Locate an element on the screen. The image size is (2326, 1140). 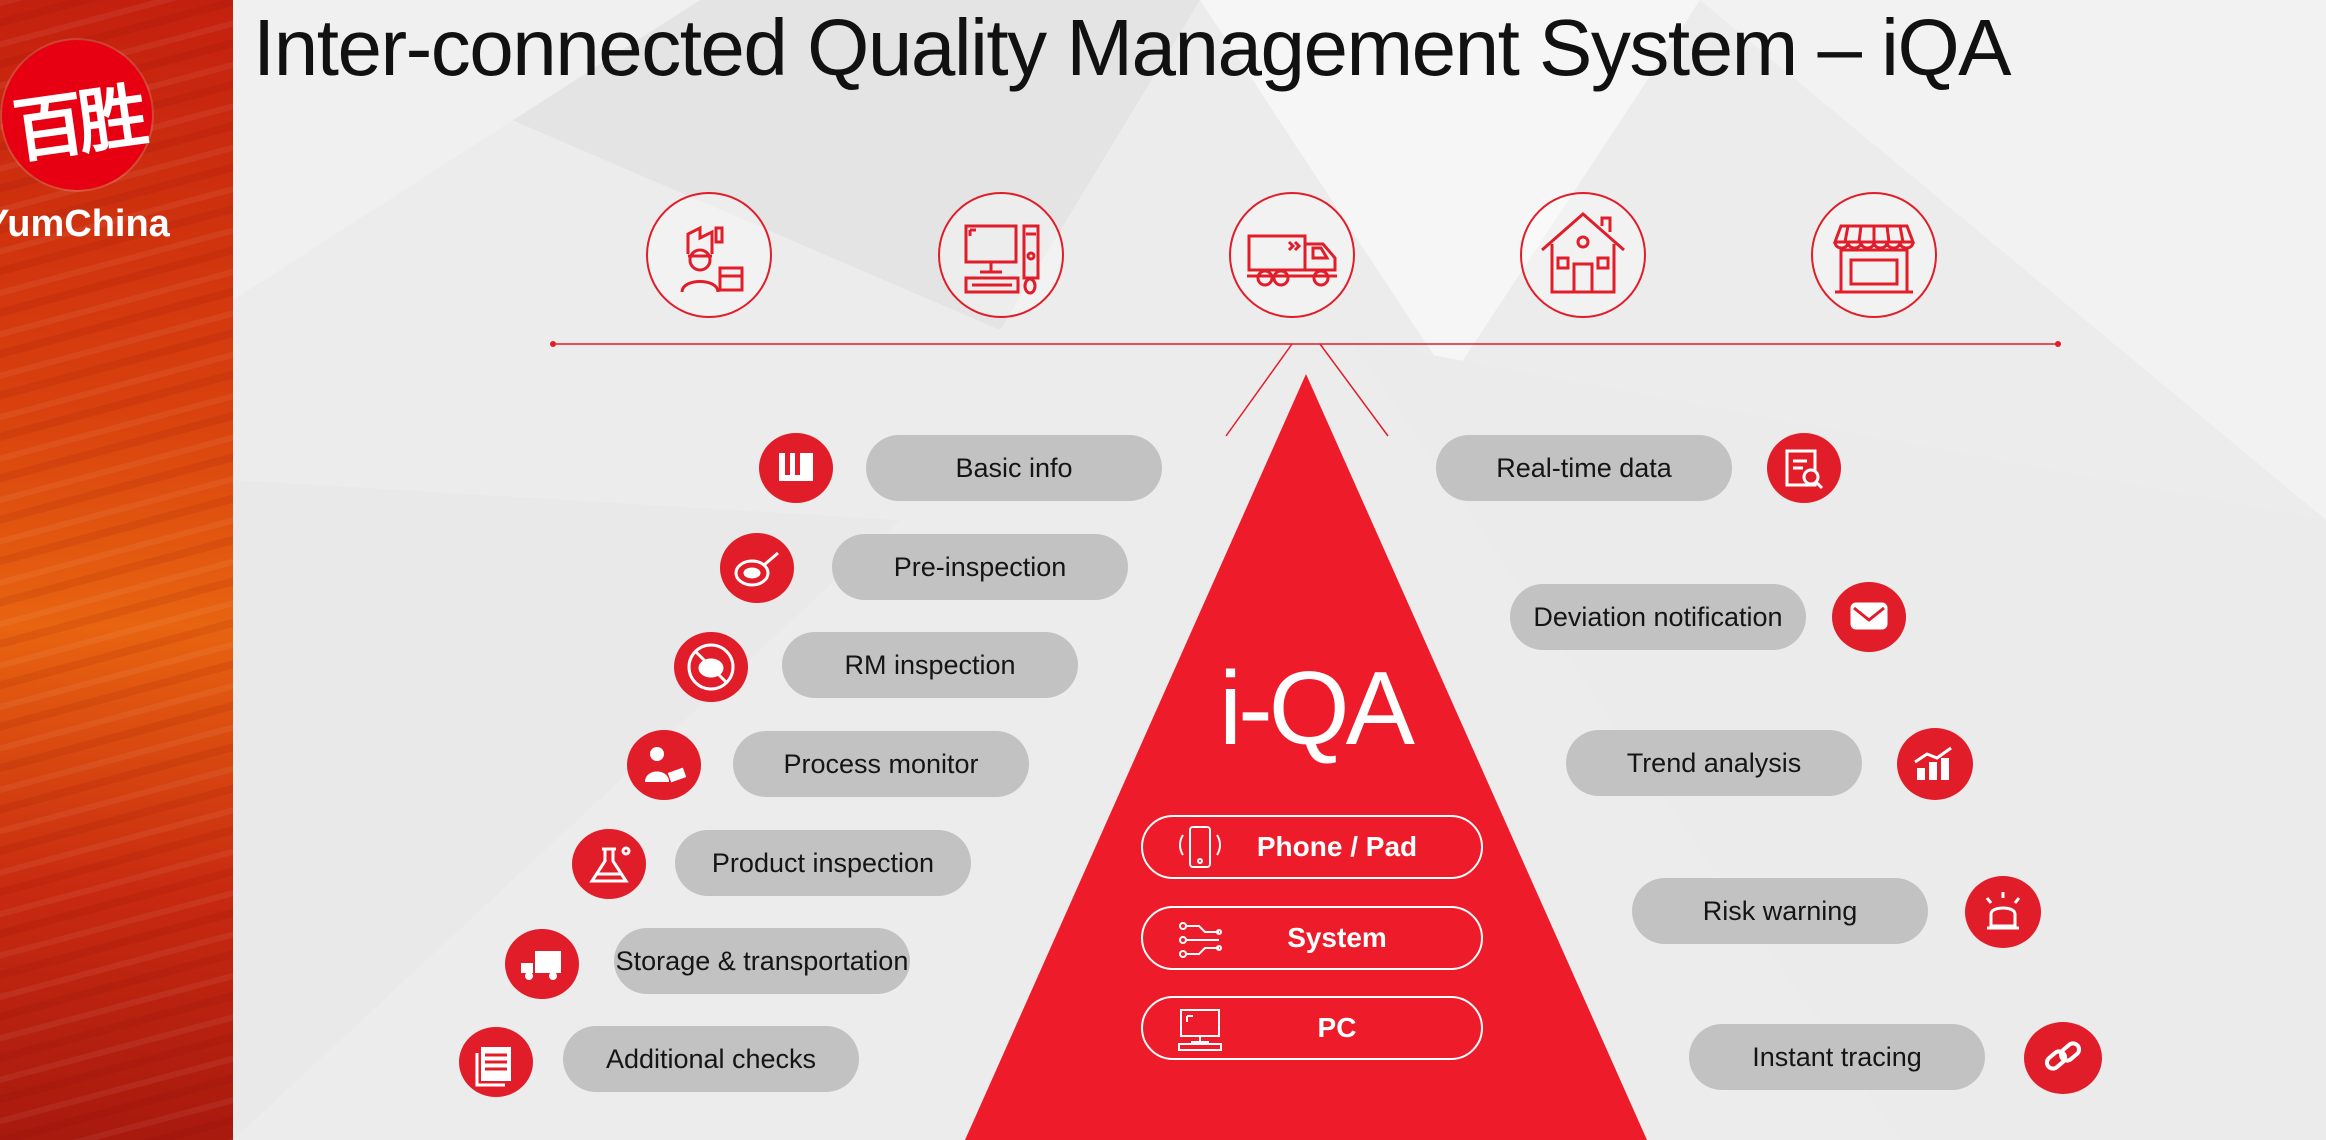
no-meat-icon is located at coordinates (711, 667).